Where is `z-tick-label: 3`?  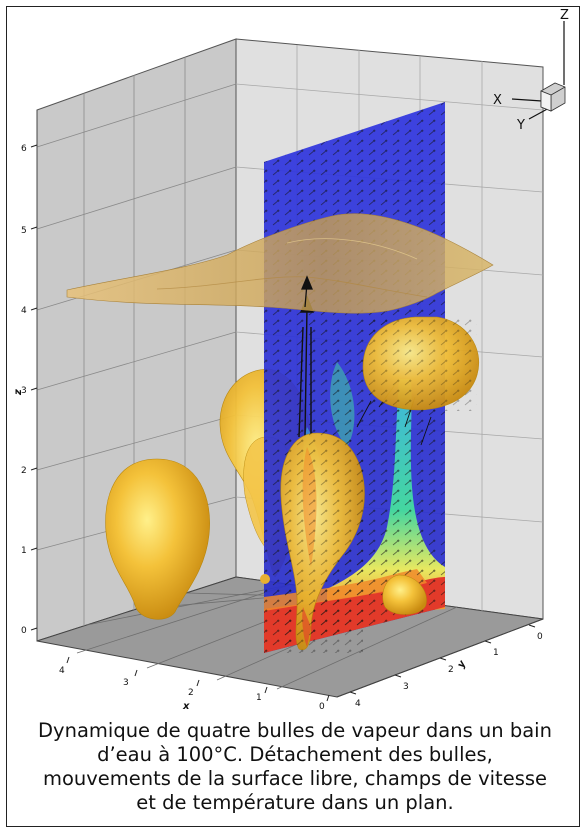
z-tick-label: 3 is located at coordinates (24, 391).